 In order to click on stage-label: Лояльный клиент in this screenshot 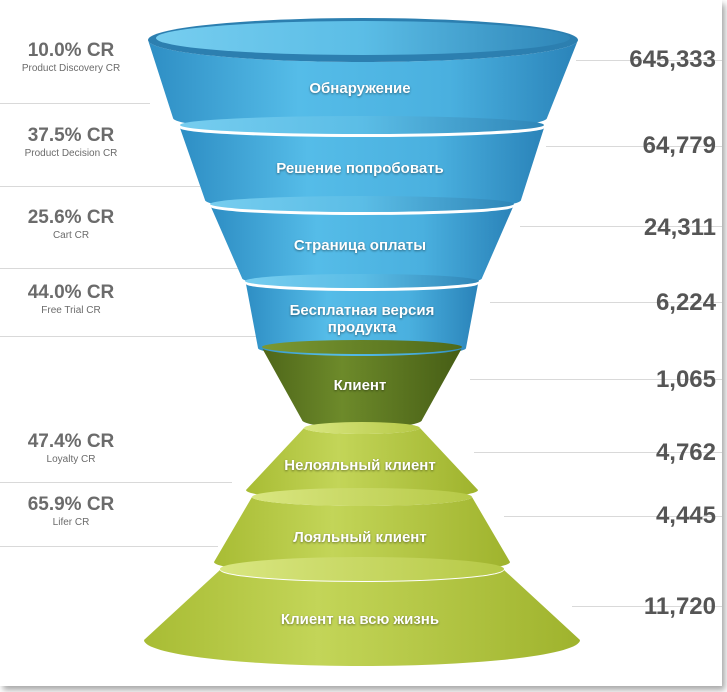, I will do `click(360, 537)`.